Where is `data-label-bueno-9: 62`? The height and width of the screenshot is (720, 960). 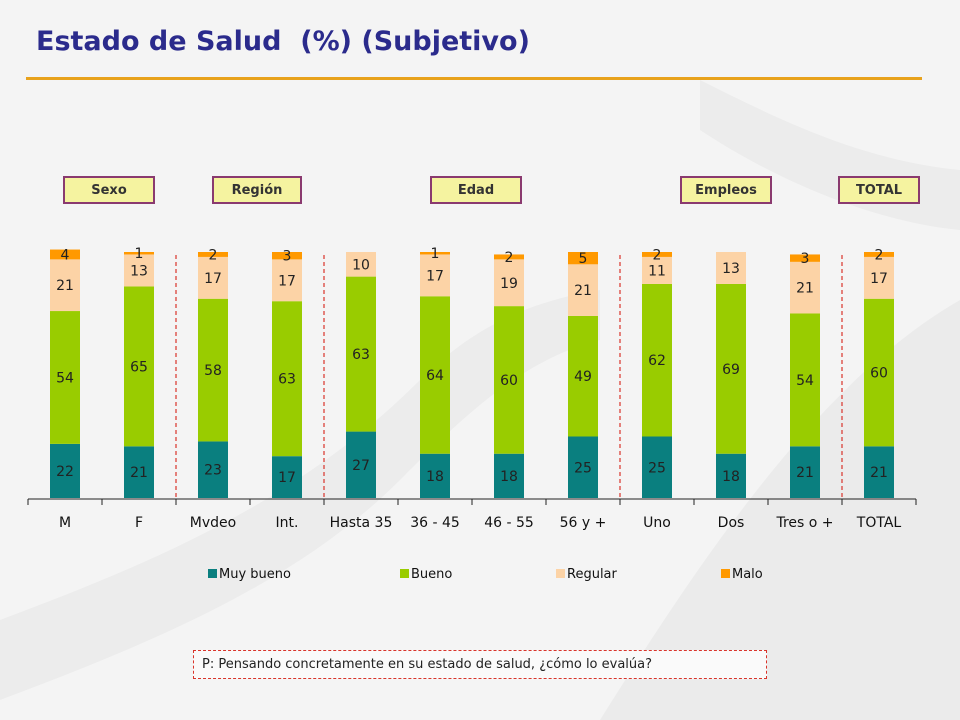 data-label-bueno-9: 62 is located at coordinates (657, 361).